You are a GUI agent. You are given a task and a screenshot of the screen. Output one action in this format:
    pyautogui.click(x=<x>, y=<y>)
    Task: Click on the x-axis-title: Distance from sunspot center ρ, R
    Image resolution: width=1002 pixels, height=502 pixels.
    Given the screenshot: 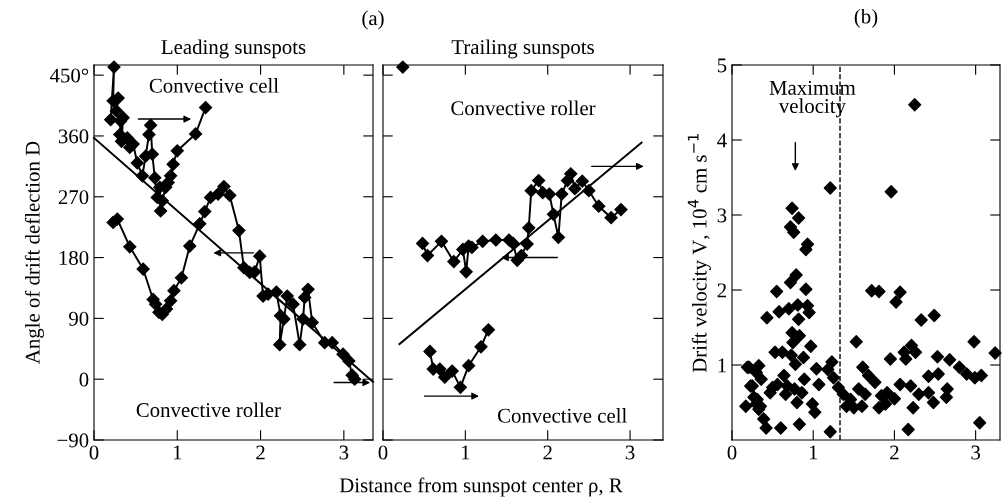 What is the action you would take?
    pyautogui.click(x=481, y=487)
    